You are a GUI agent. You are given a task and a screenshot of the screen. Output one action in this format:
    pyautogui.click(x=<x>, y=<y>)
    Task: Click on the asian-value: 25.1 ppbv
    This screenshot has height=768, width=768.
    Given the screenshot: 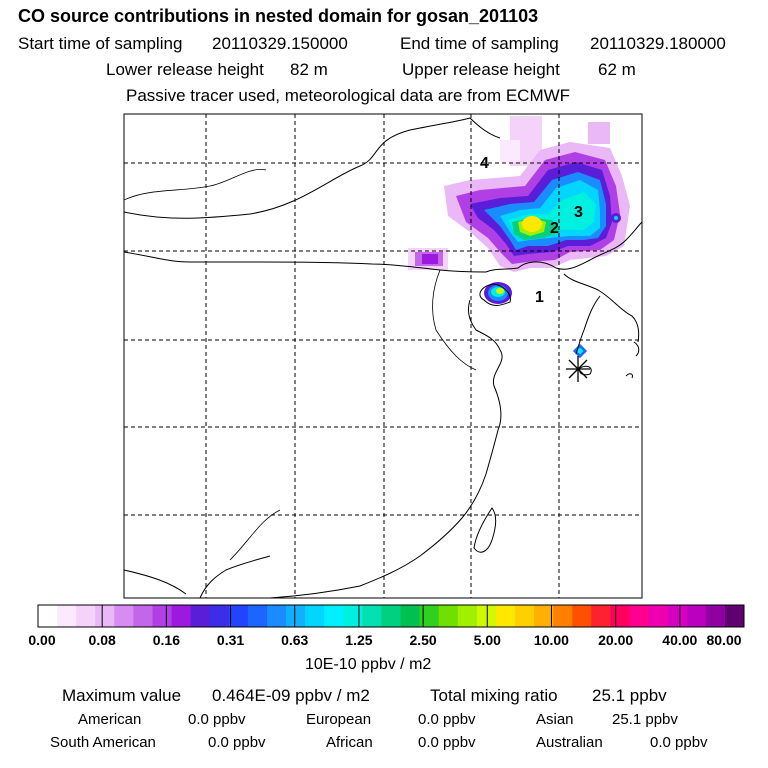 What is the action you would take?
    pyautogui.click(x=645, y=719)
    